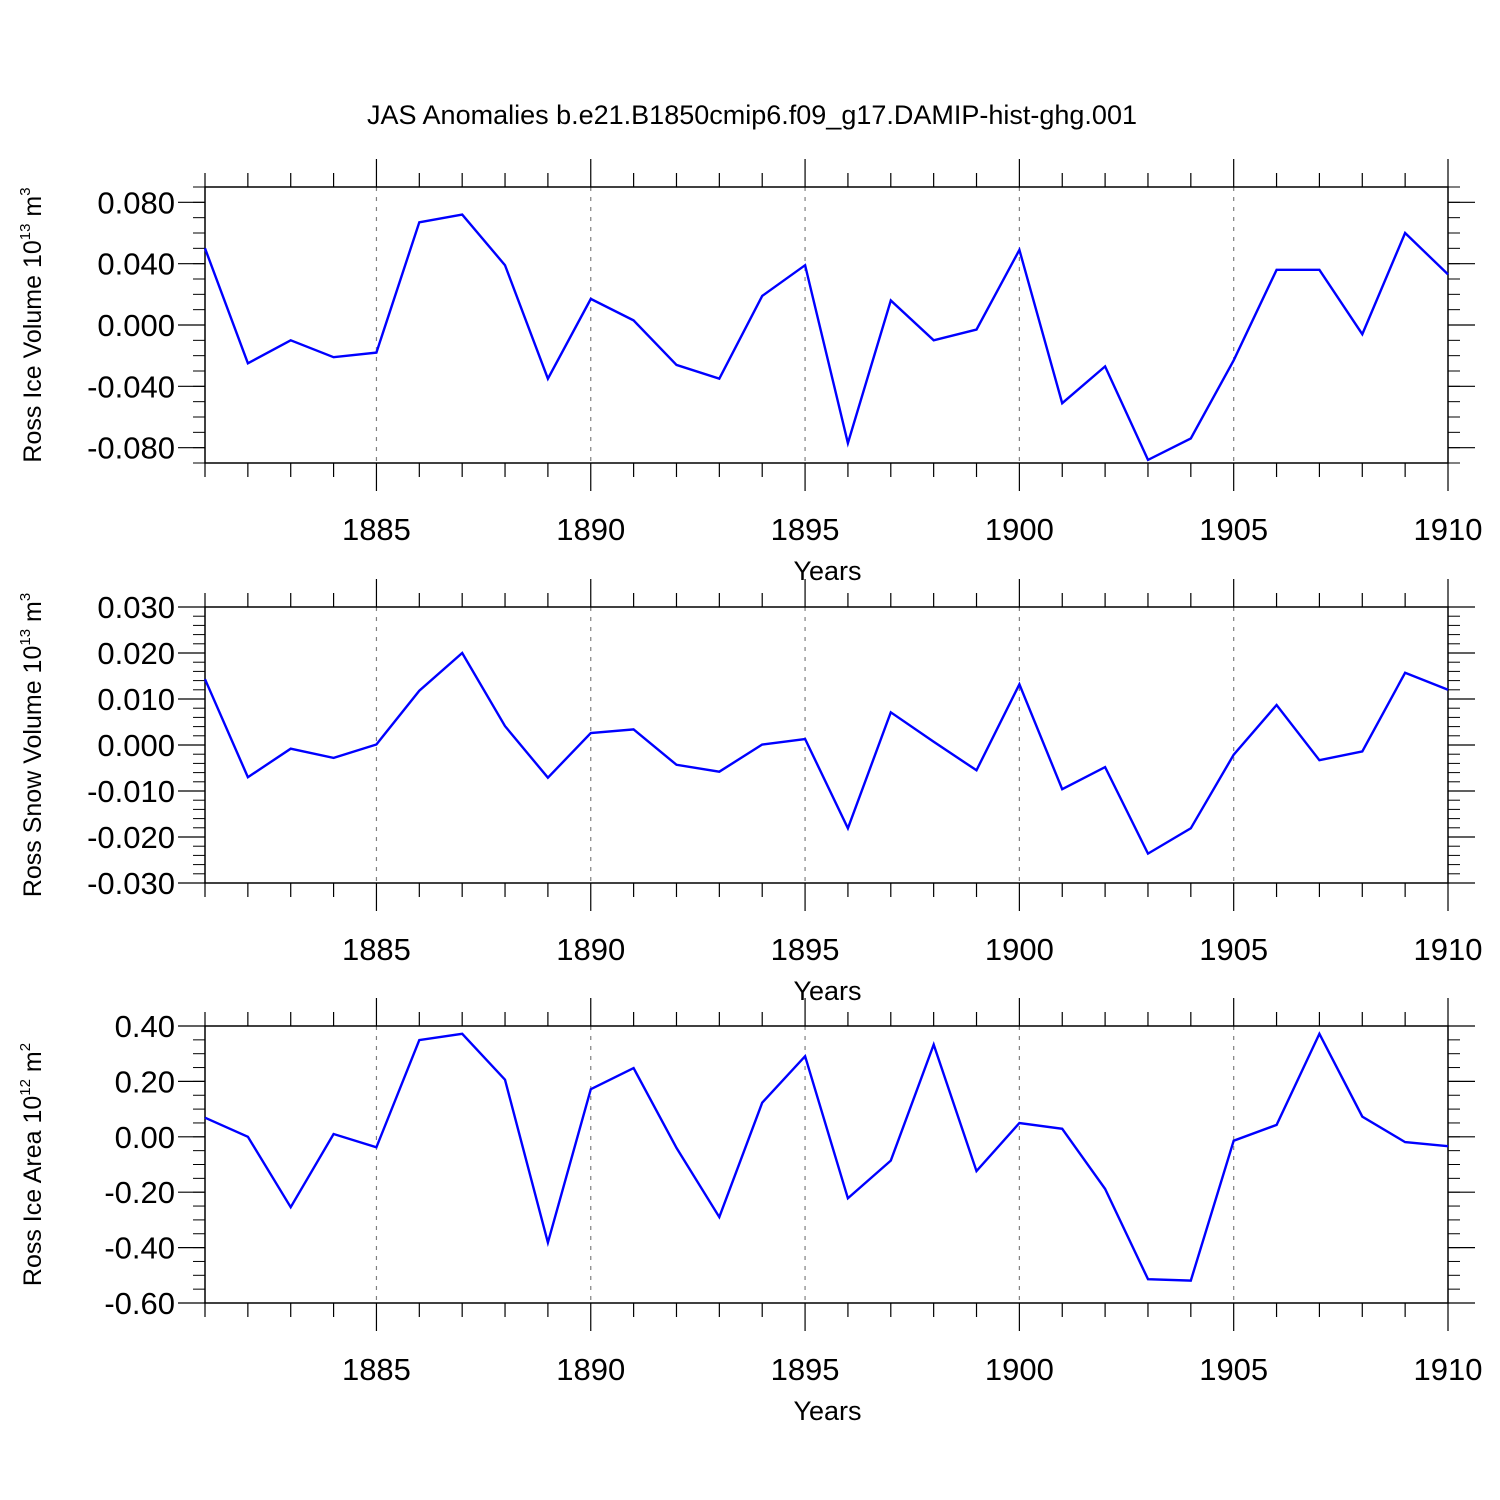  I want to click on y-tick-label: -0.040, so click(131, 386).